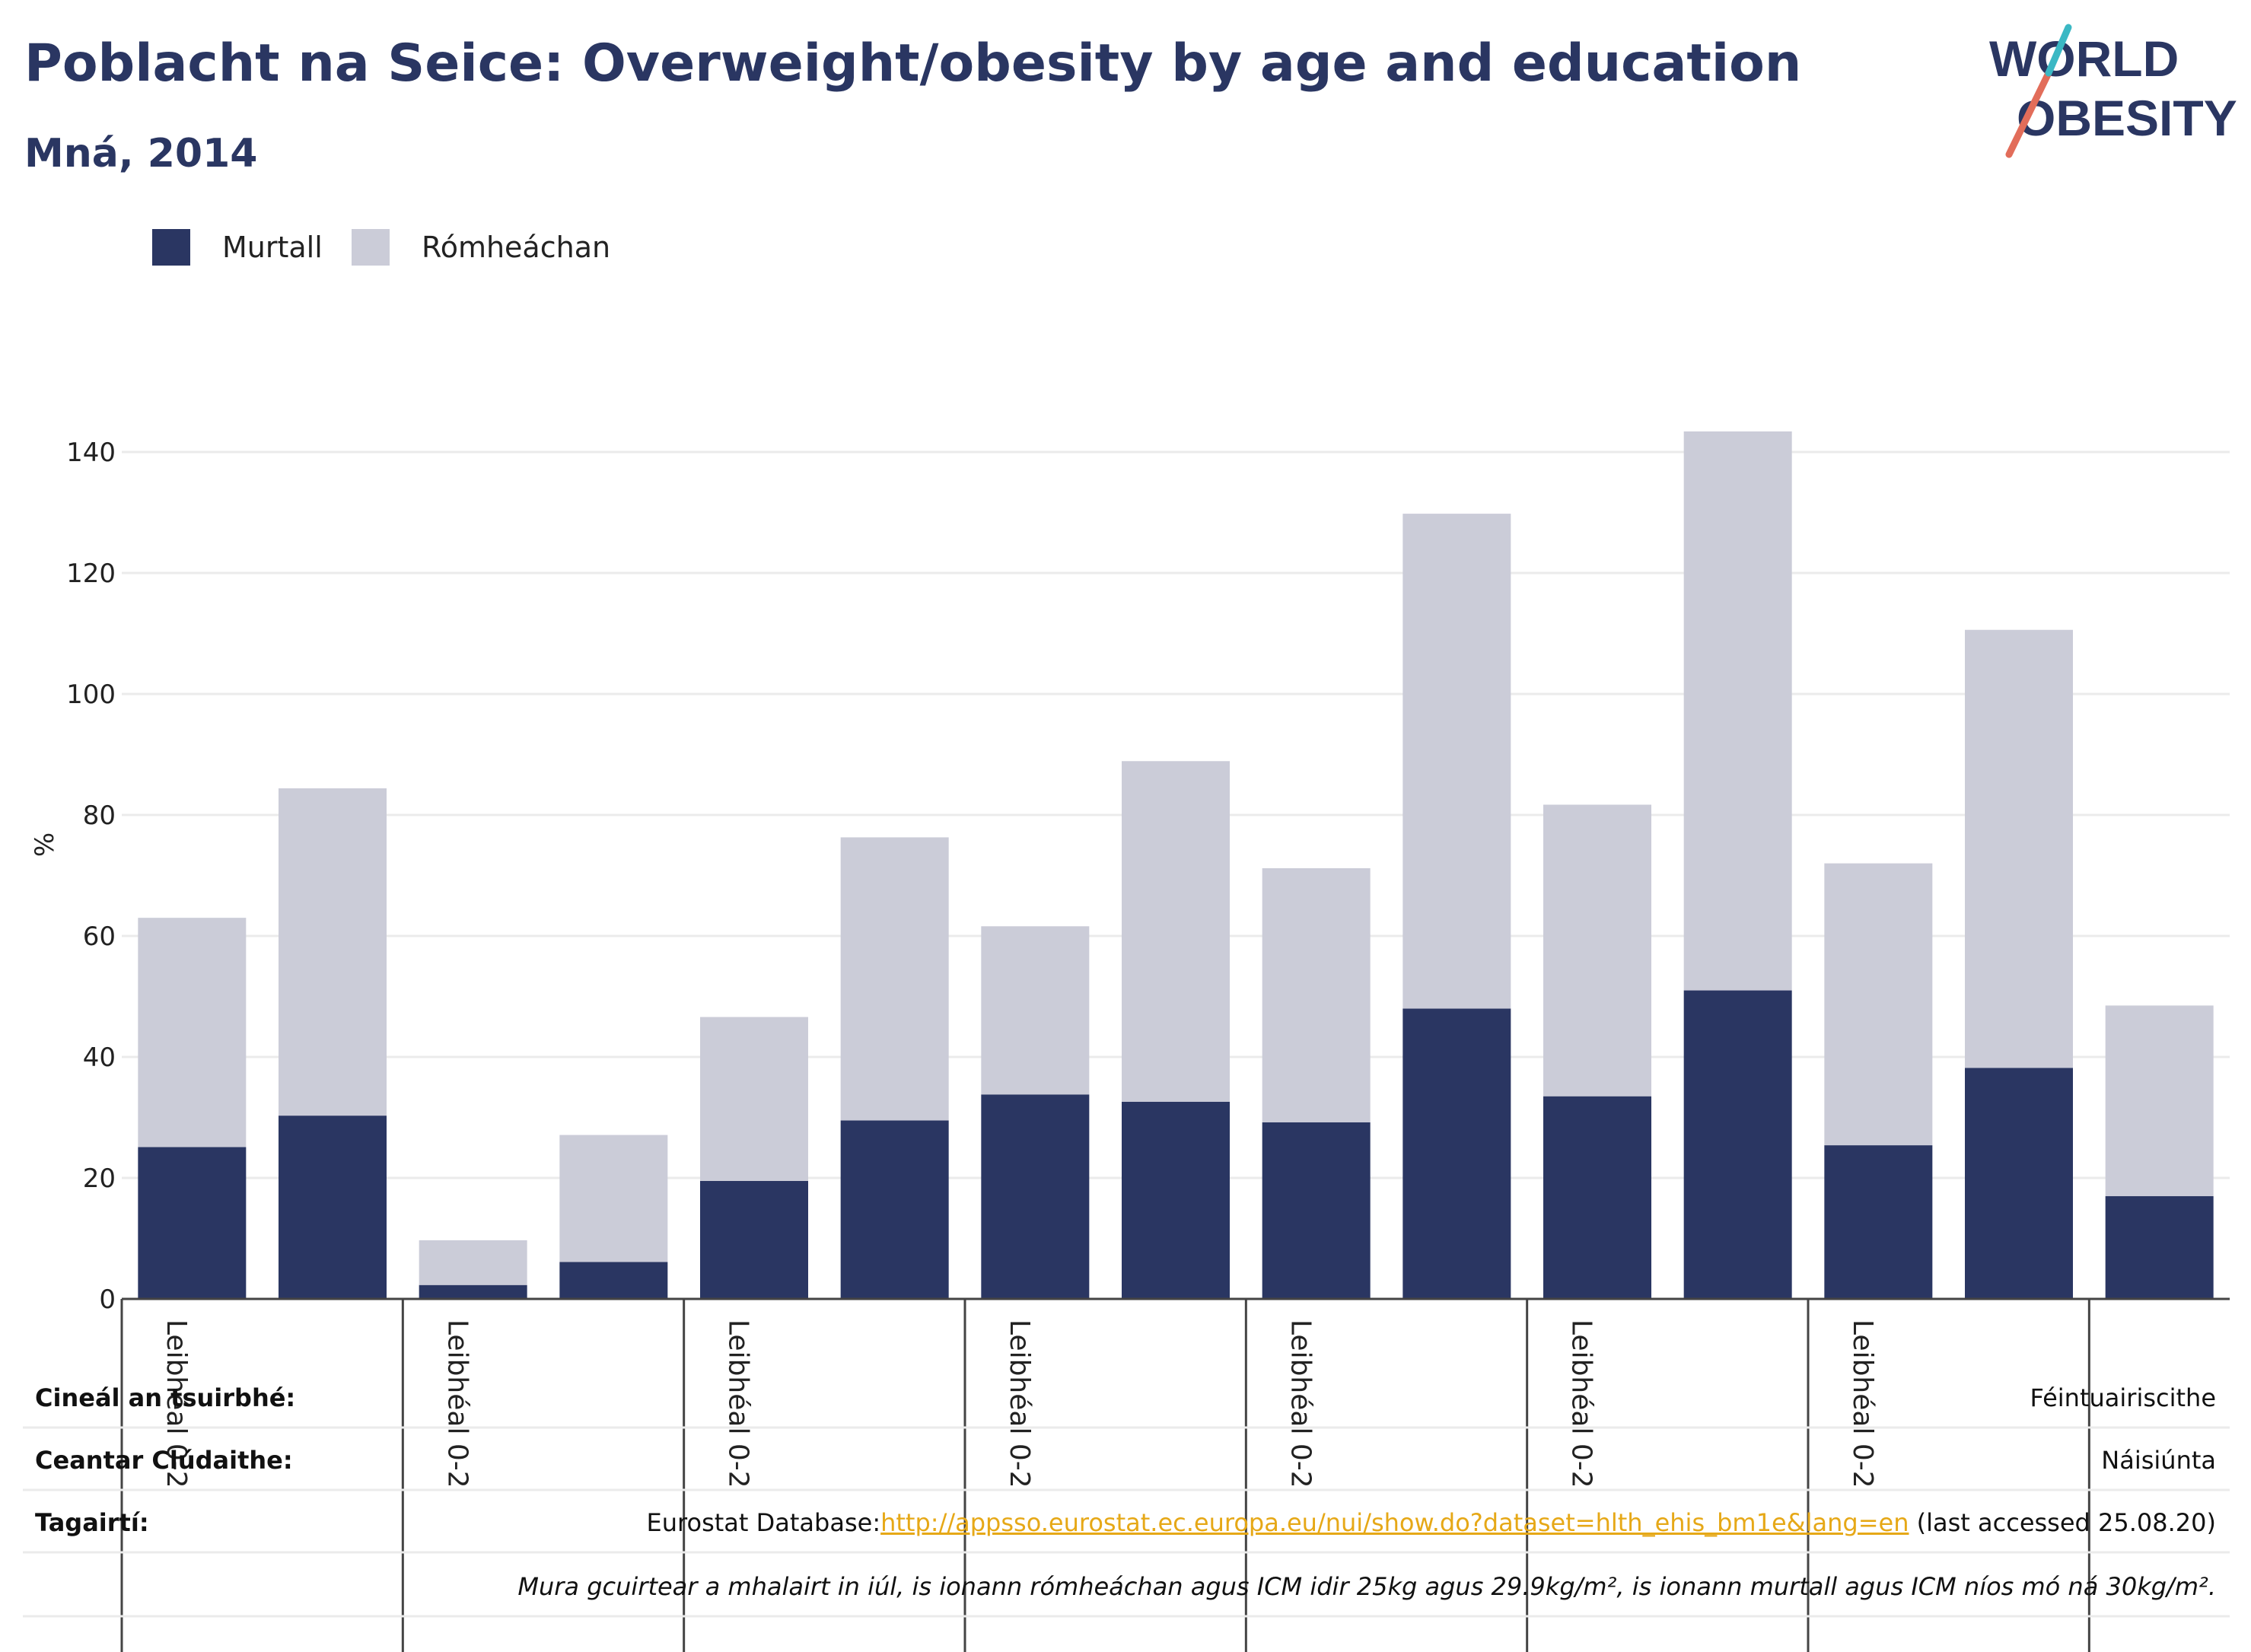 The height and width of the screenshot is (1652, 2251). I want to click on survey-type-value: Féintuairiscithe, so click(2123, 1397).